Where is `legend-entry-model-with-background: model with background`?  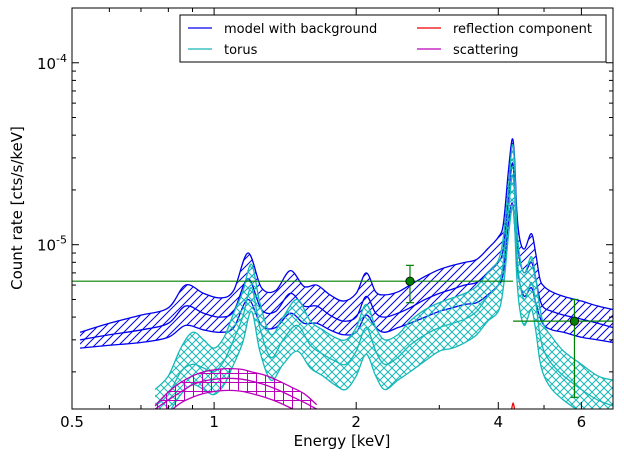
legend-entry-model-with-background: model with background is located at coordinates (282, 29).